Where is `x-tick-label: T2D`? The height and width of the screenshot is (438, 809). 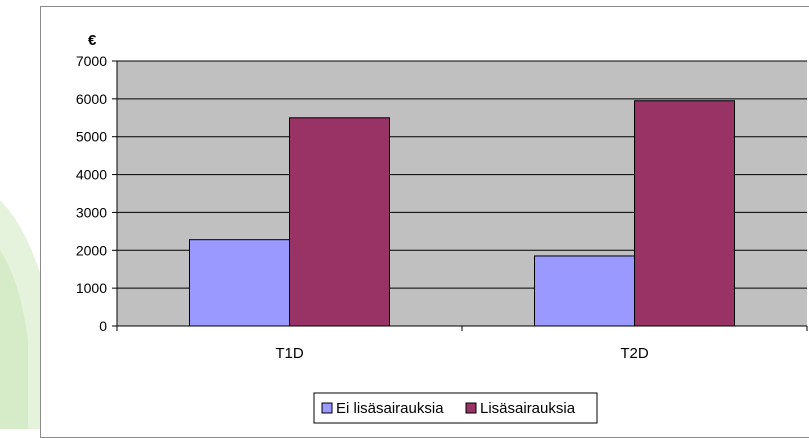
x-tick-label: T2D is located at coordinates (634, 353).